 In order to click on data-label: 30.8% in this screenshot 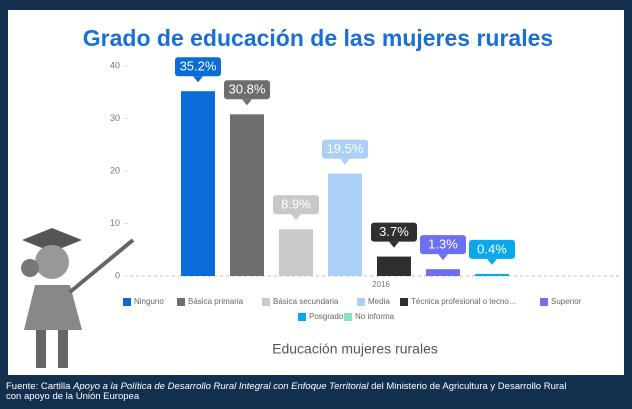, I will do `click(247, 89)`.